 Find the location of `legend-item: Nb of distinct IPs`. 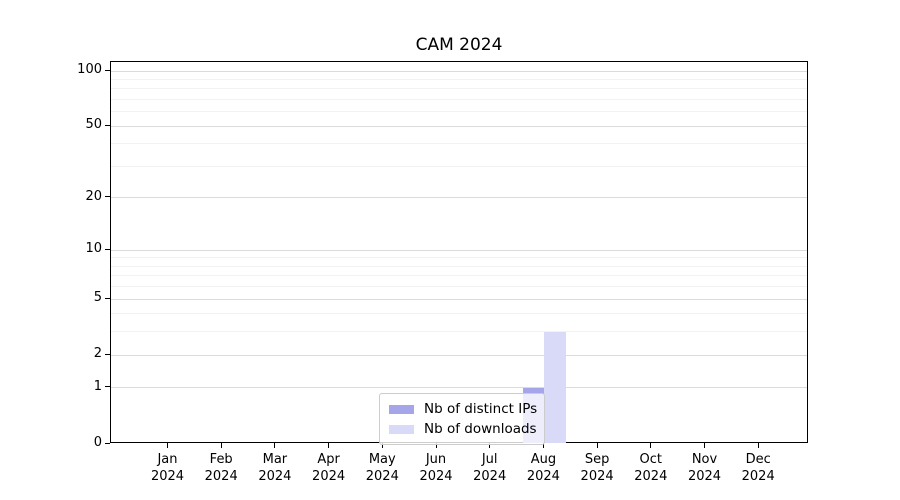

legend-item: Nb of distinct IPs is located at coordinates (463, 409).